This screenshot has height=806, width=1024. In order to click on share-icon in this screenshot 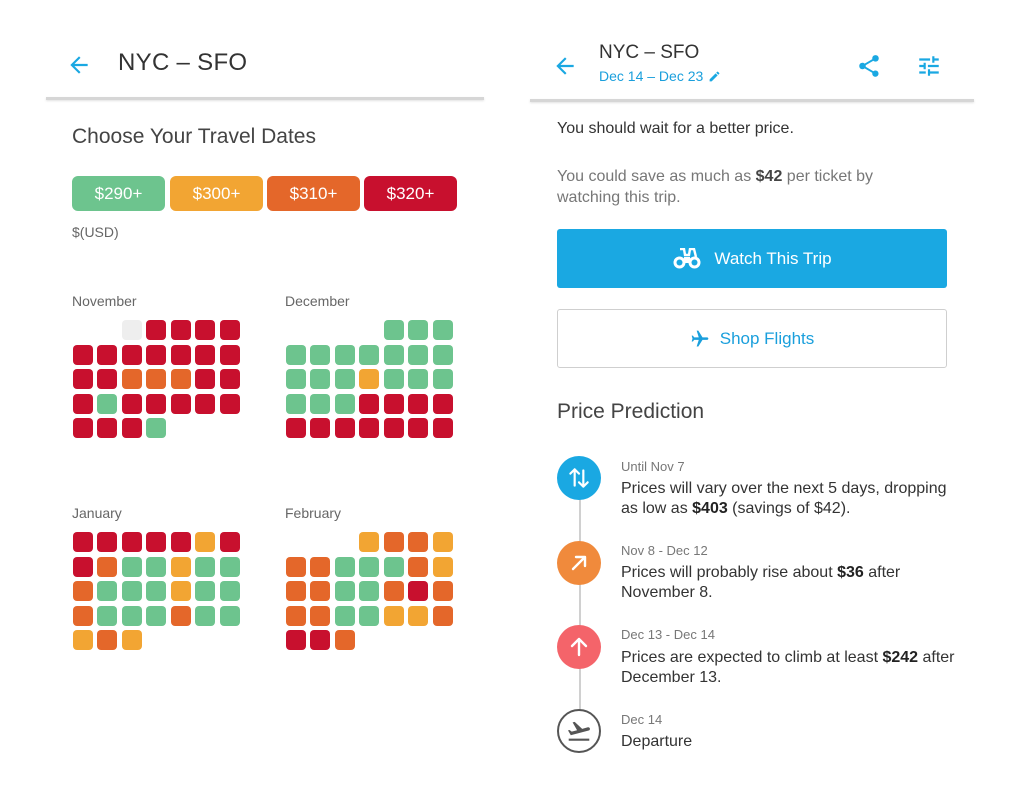, I will do `click(869, 66)`.